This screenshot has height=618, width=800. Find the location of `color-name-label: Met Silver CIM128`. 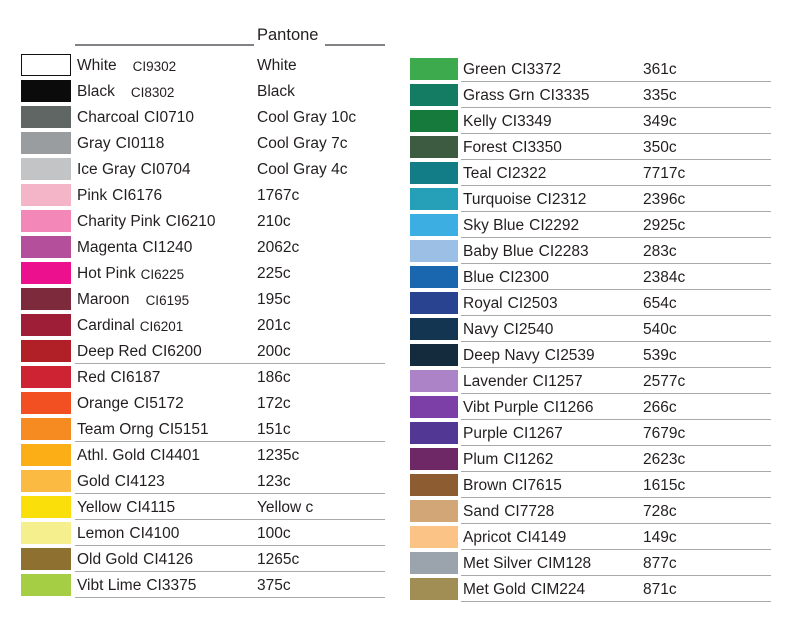

color-name-label: Met Silver CIM128 is located at coordinates (527, 564).